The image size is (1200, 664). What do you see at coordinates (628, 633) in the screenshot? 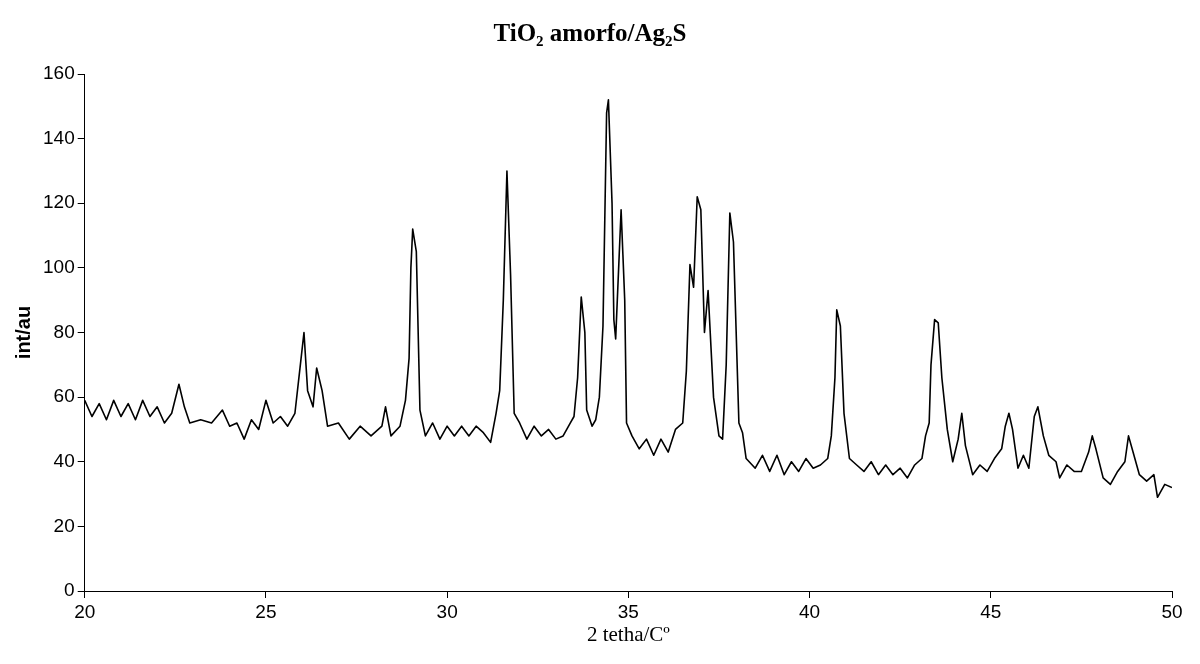
I see `x-axis-title: 2 tetha/Cº` at bounding box center [628, 633].